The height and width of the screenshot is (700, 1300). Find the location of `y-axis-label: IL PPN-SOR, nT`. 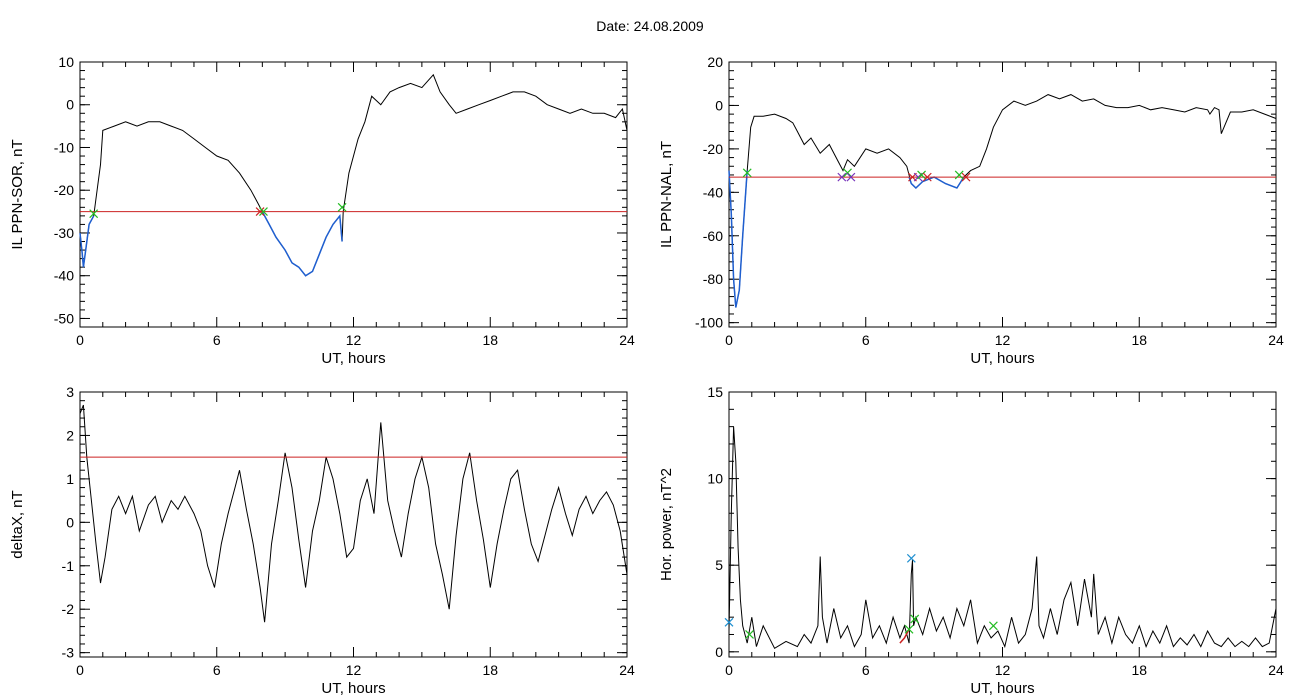

y-axis-label: IL PPN-SOR, nT is located at coordinates (17, 194).